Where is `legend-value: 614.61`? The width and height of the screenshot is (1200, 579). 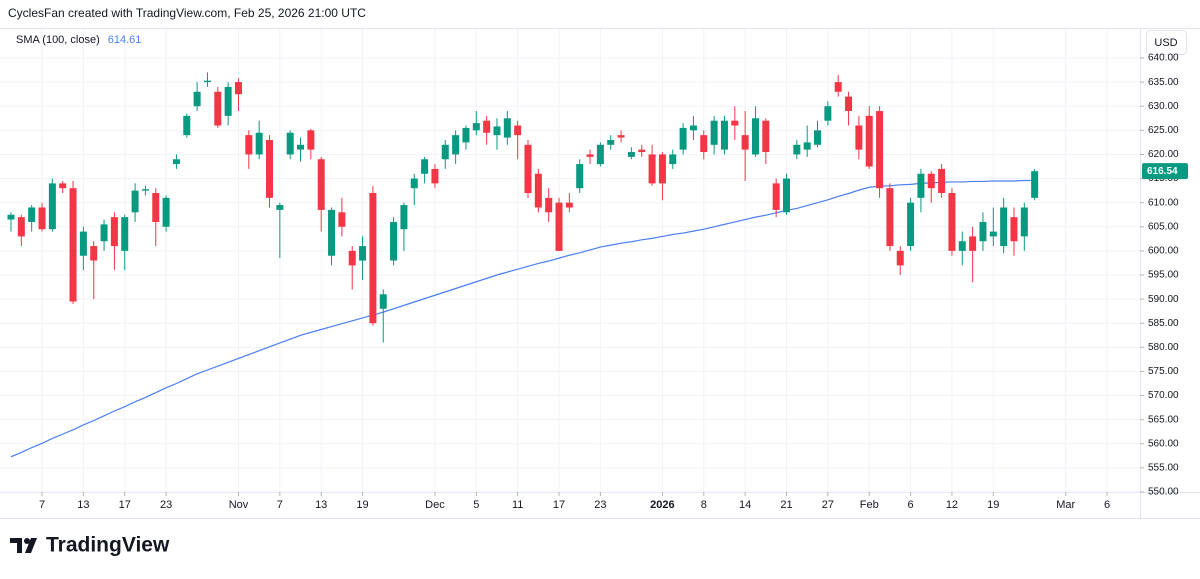
legend-value: 614.61 is located at coordinates (125, 40).